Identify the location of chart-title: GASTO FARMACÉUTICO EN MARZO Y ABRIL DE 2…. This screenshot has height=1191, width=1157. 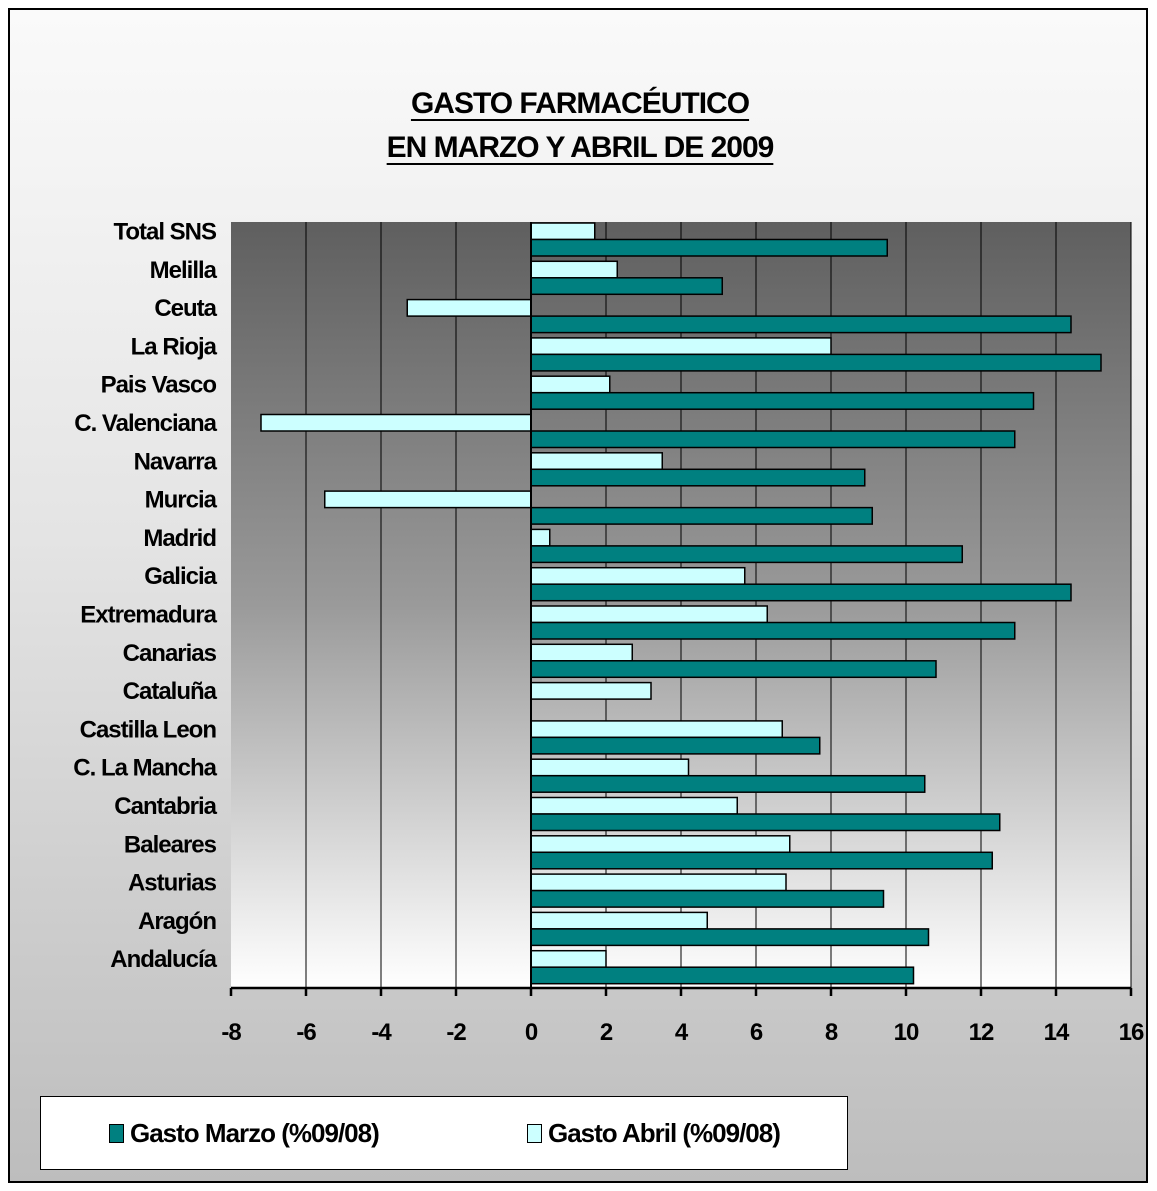
(578, 126).